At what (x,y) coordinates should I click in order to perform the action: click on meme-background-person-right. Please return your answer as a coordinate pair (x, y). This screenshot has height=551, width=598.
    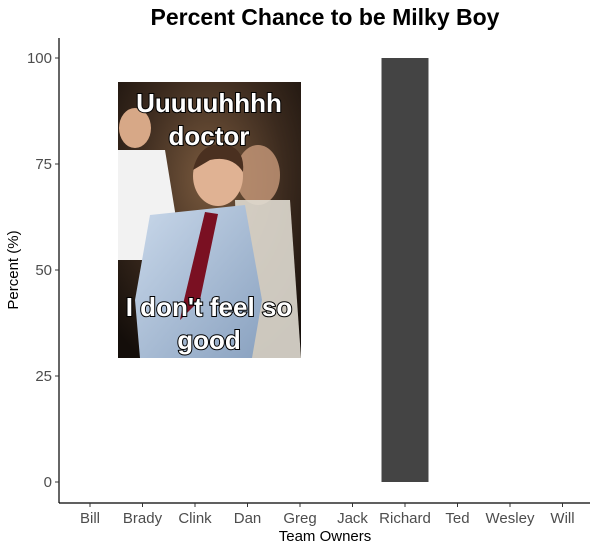
    Looking at the image, I should click on (258, 175).